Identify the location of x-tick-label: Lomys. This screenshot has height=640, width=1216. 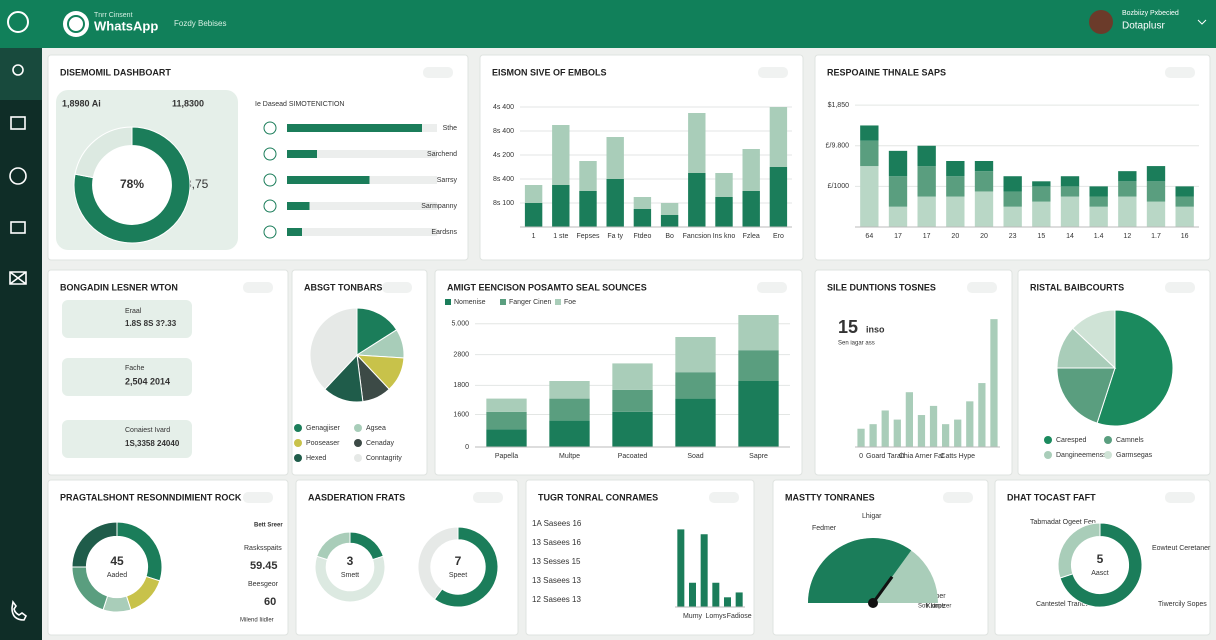
(716, 616).